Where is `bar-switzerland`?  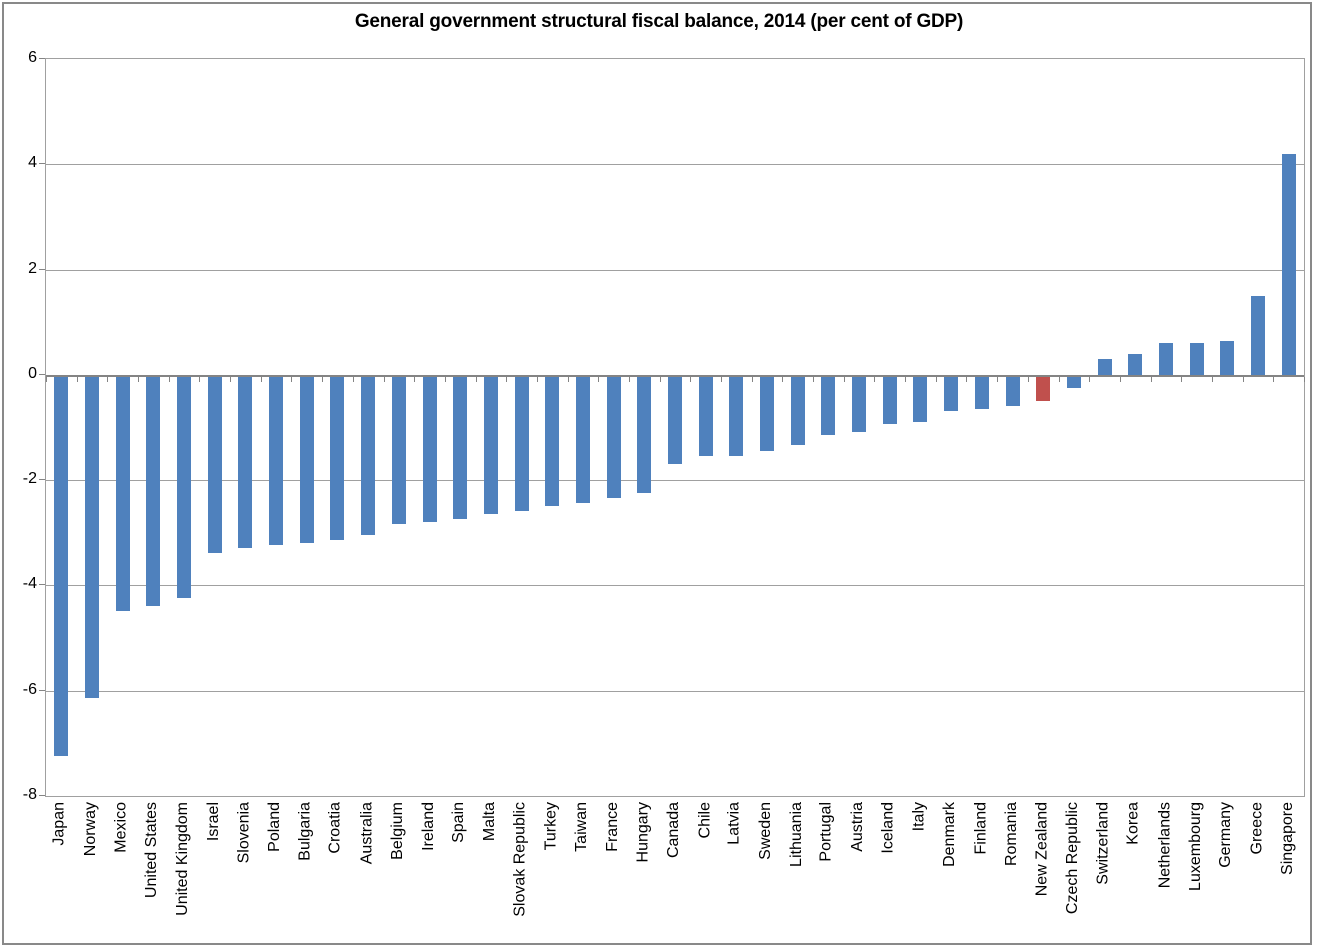
bar-switzerland is located at coordinates (1105, 367).